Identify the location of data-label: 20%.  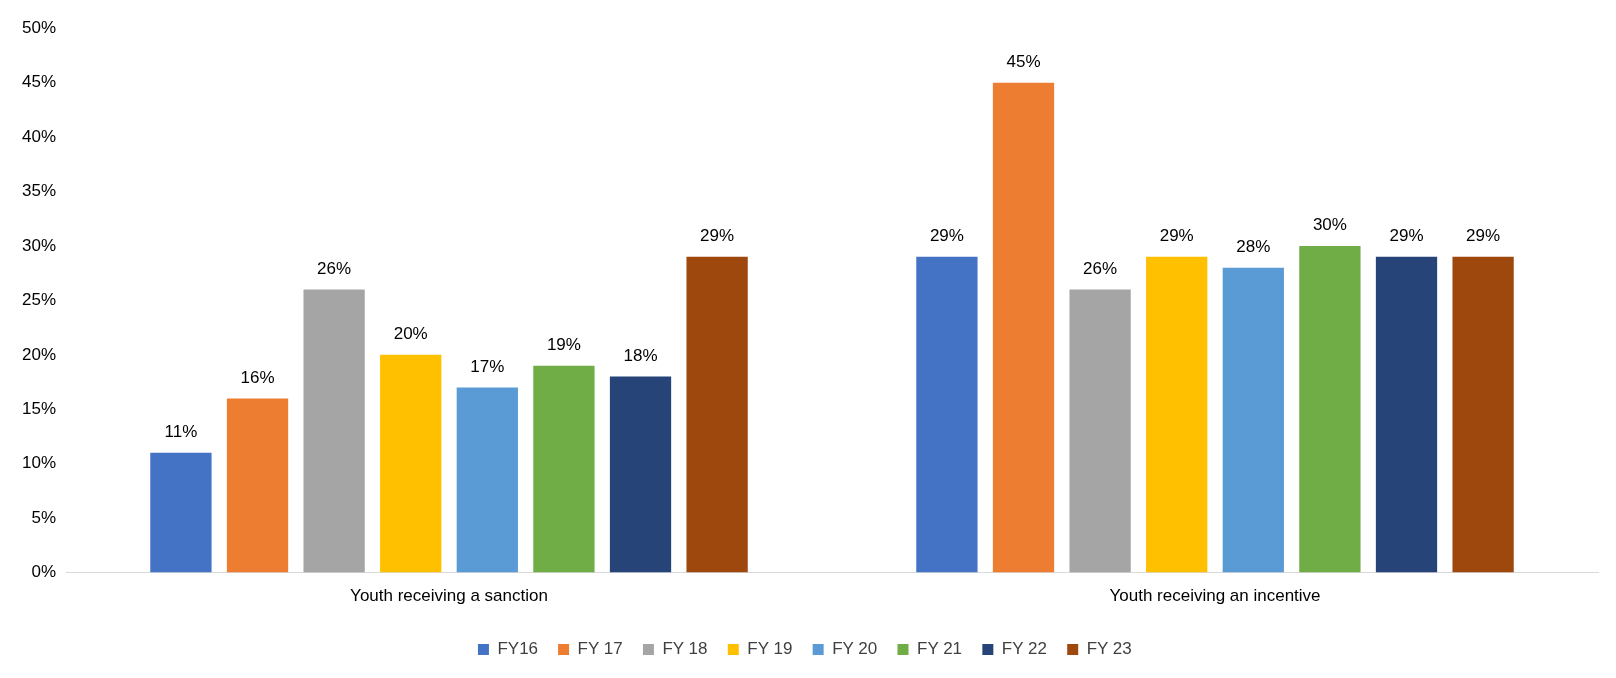
(410, 334).